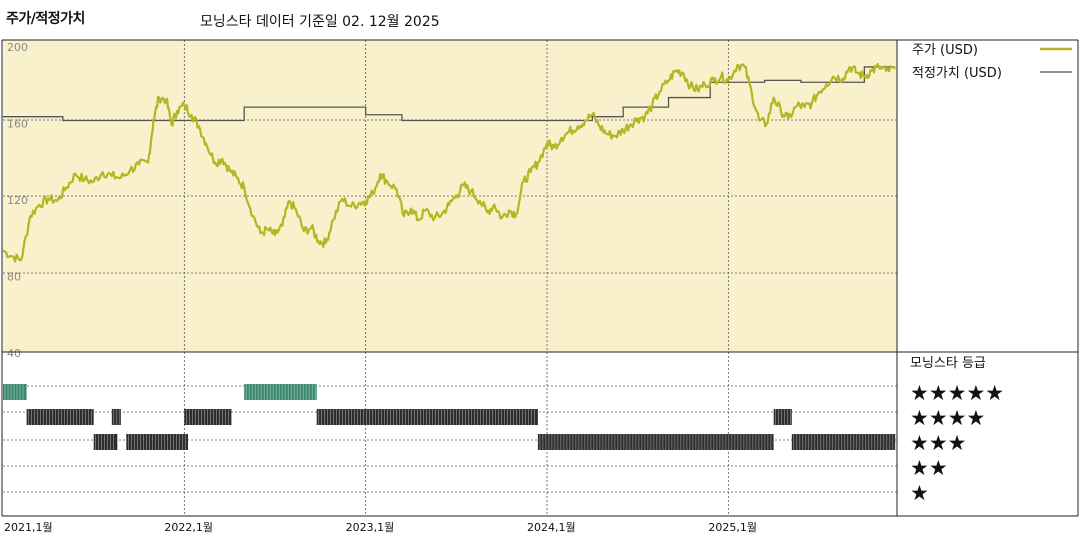 Image resolution: width=1080 pixels, height=540 pixels. What do you see at coordinates (14, 353) in the screenshot?
I see `y-tick-label: 40` at bounding box center [14, 353].